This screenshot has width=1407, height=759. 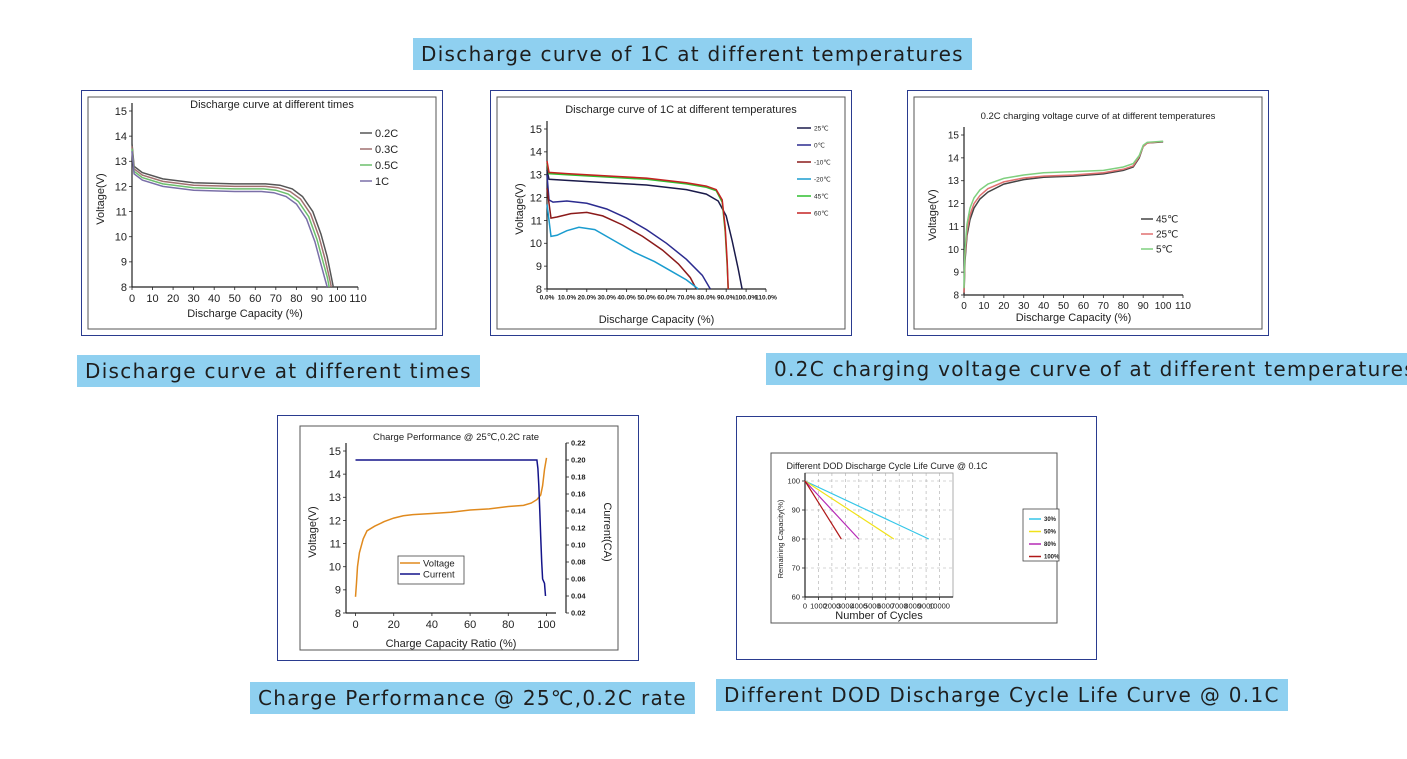 I want to click on x-tick-label: 7000, so click(x=899, y=606).